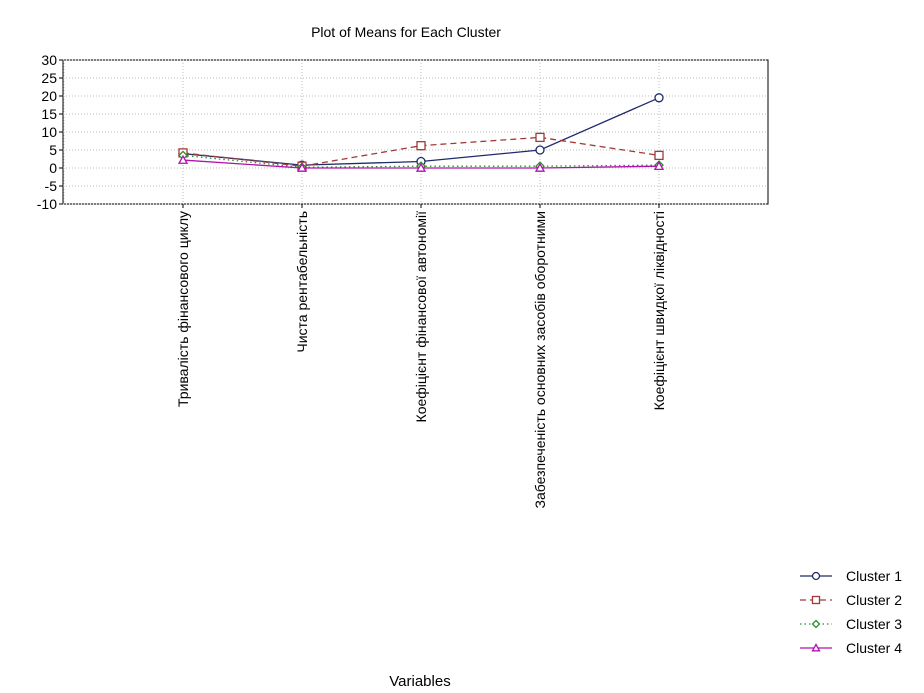 This screenshot has height=693, width=924. What do you see at coordinates (851, 612) in the screenshot?
I see `legend: Cluster 1 Cluster 2 Cluster 3 Cluster 4` at bounding box center [851, 612].